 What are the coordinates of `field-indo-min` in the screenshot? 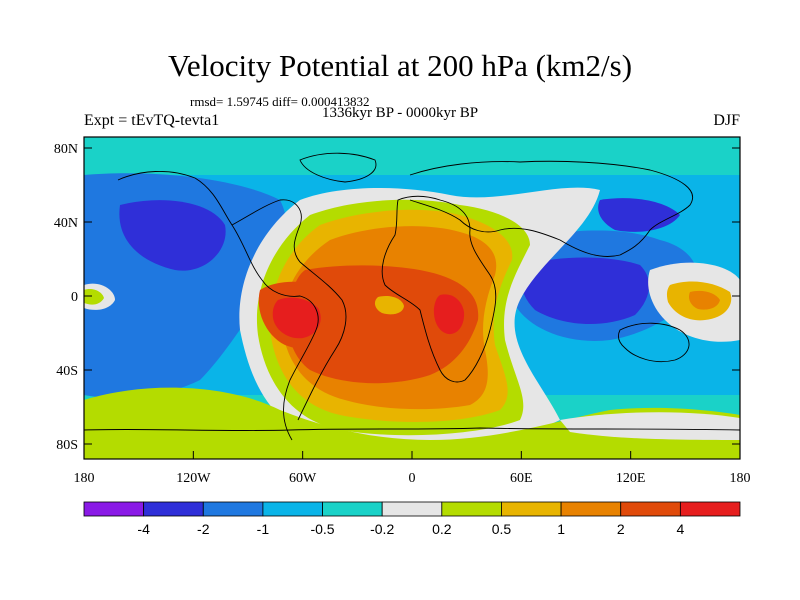 It's located at (585, 291).